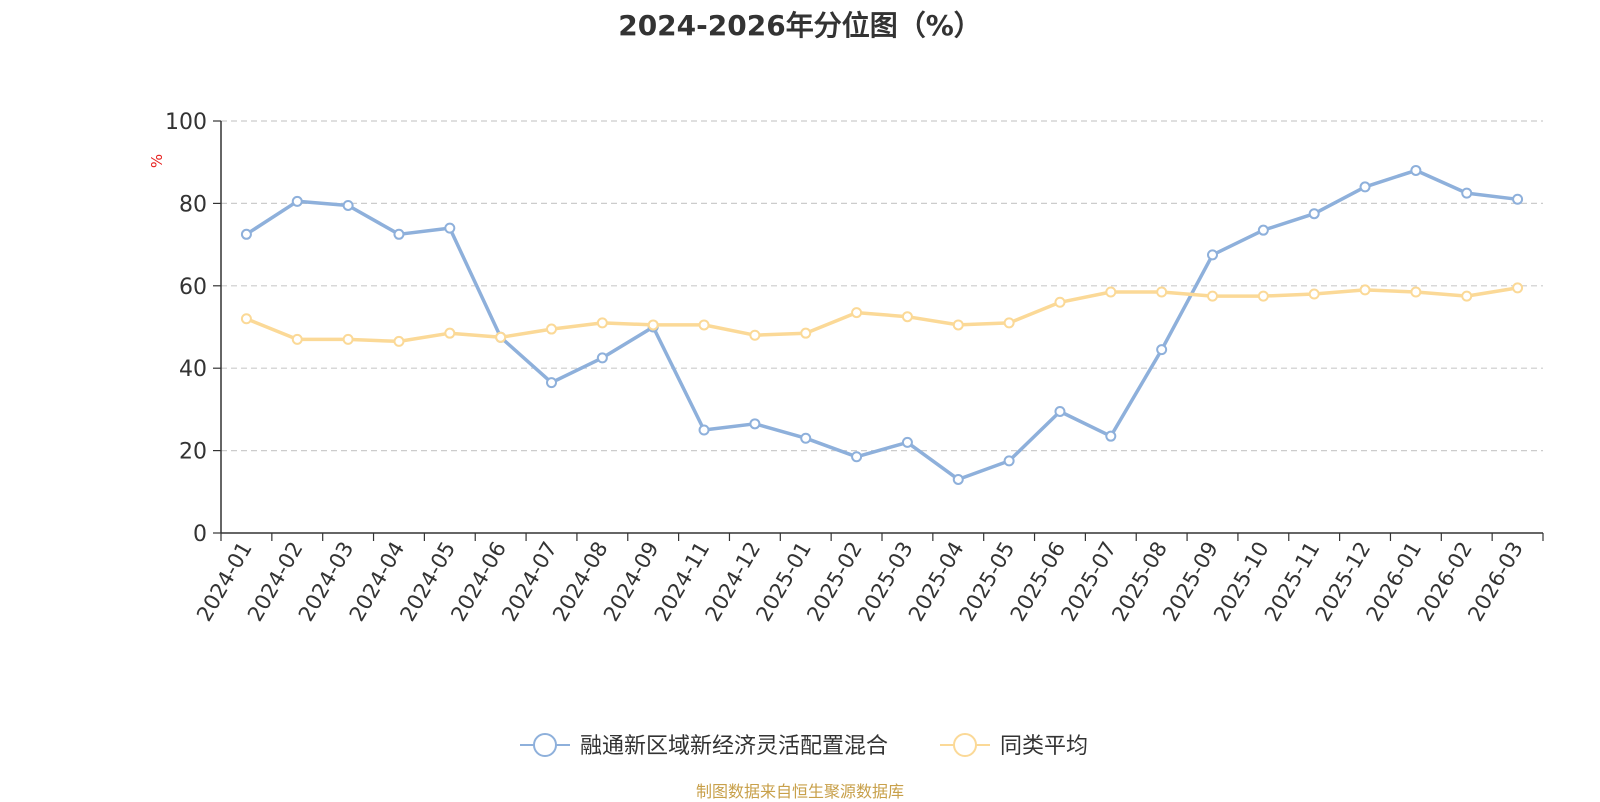  Describe the element at coordinates (799, 791) in the screenshot. I see `source-footer: 制图数据来自恒生聚源数据库` at that location.